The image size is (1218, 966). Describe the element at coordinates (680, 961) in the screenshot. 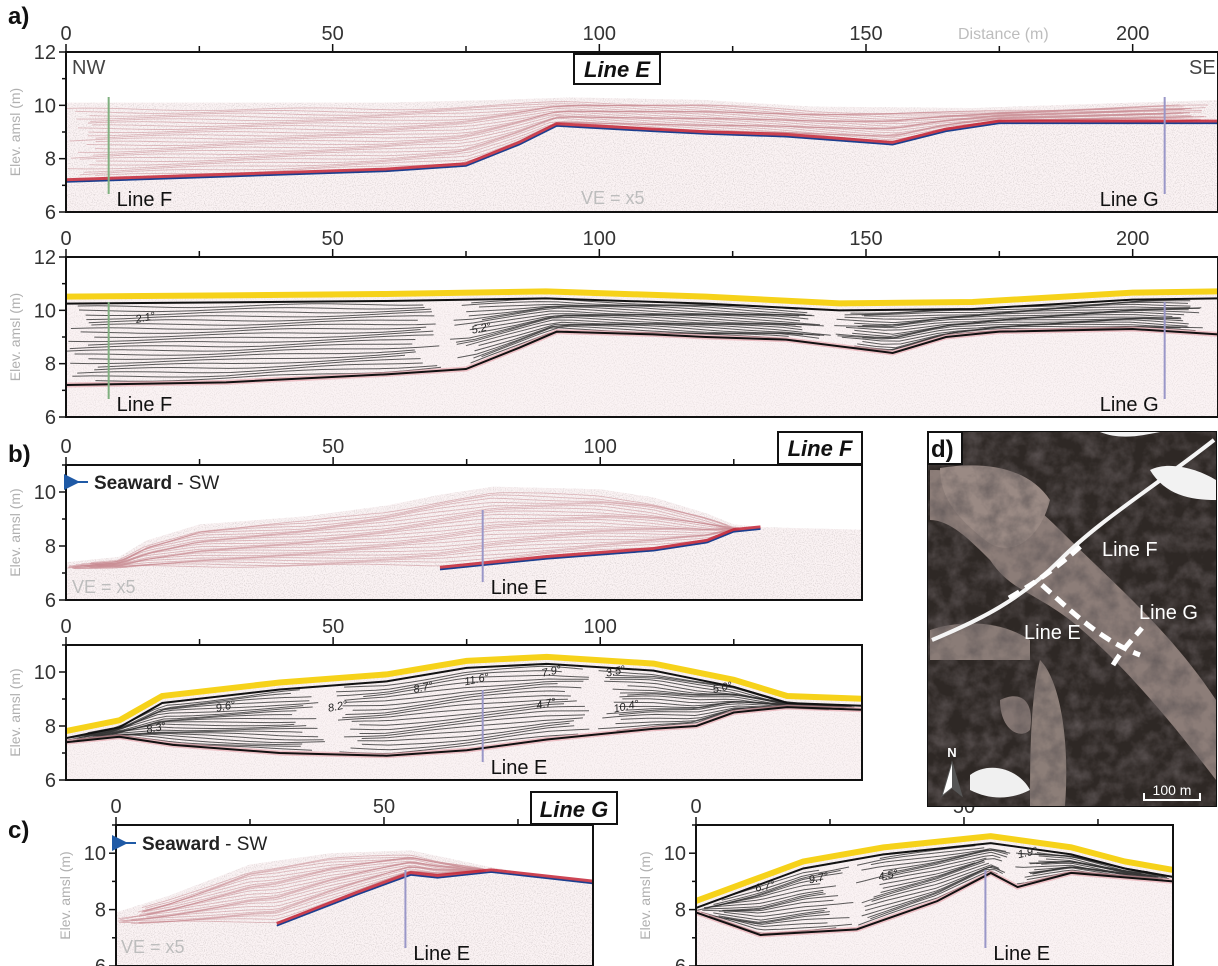

I see `y-tick-label-c-interp-6: 6` at that location.